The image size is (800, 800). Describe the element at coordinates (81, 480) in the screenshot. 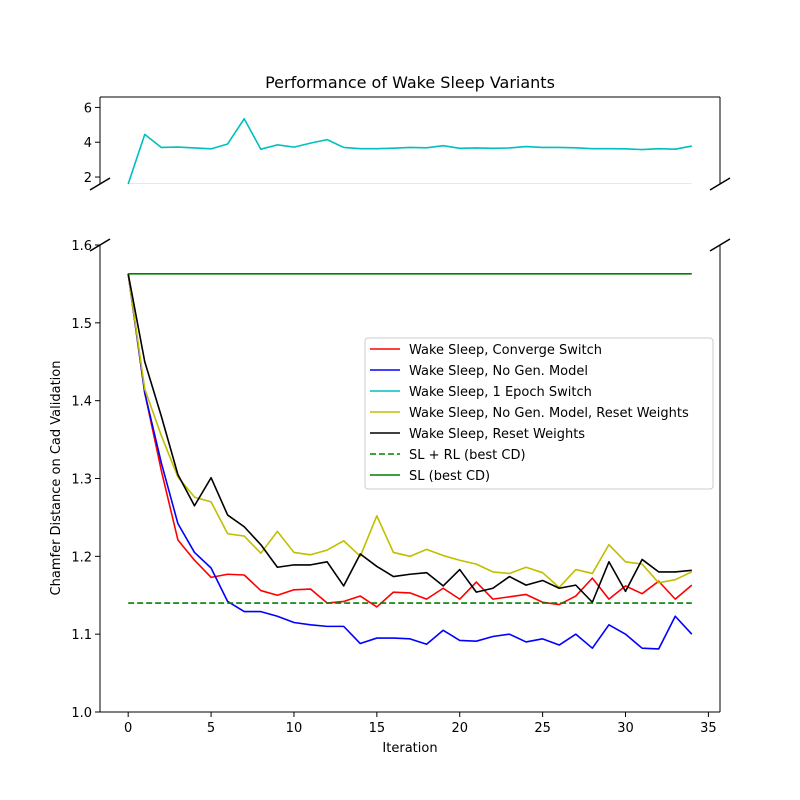

I see `lower-y-tick-label: 1.3` at that location.